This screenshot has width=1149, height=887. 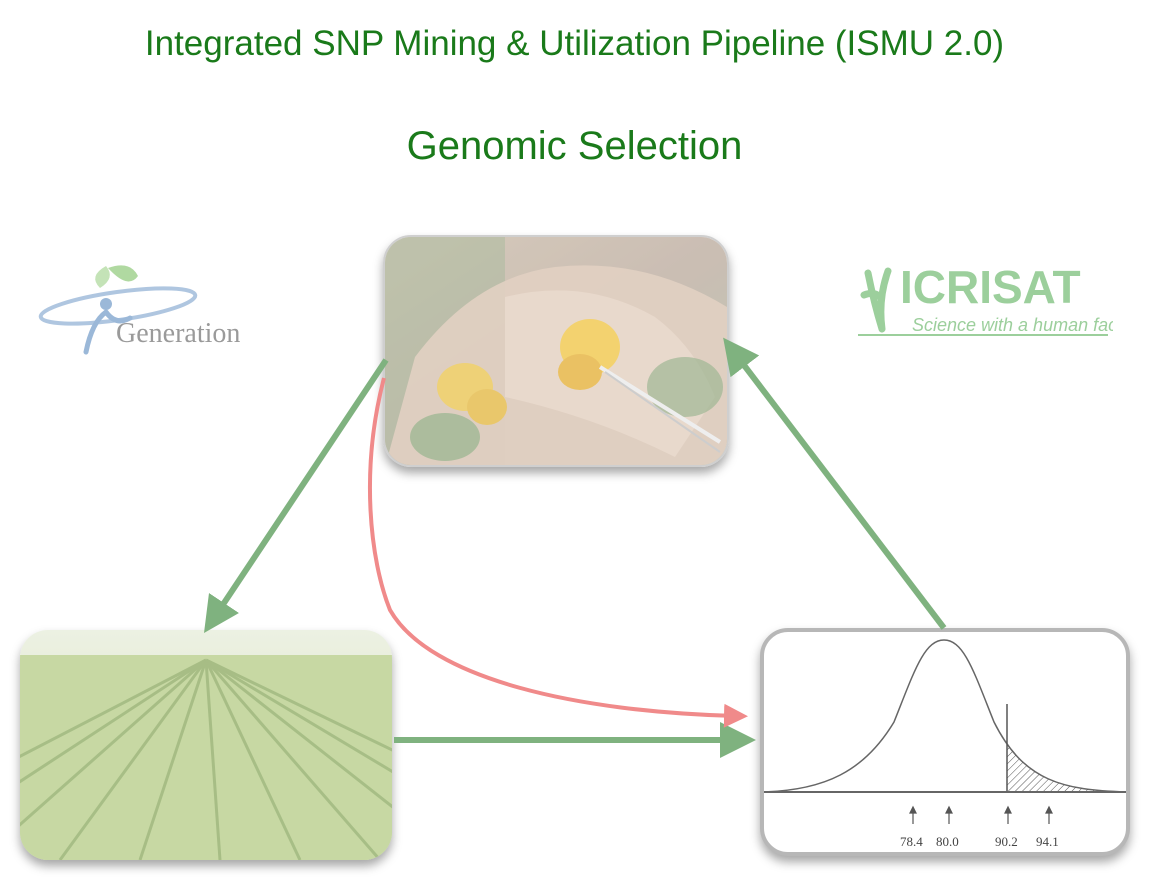 I want to click on tick-label: 94.1, so click(x=1047, y=841).